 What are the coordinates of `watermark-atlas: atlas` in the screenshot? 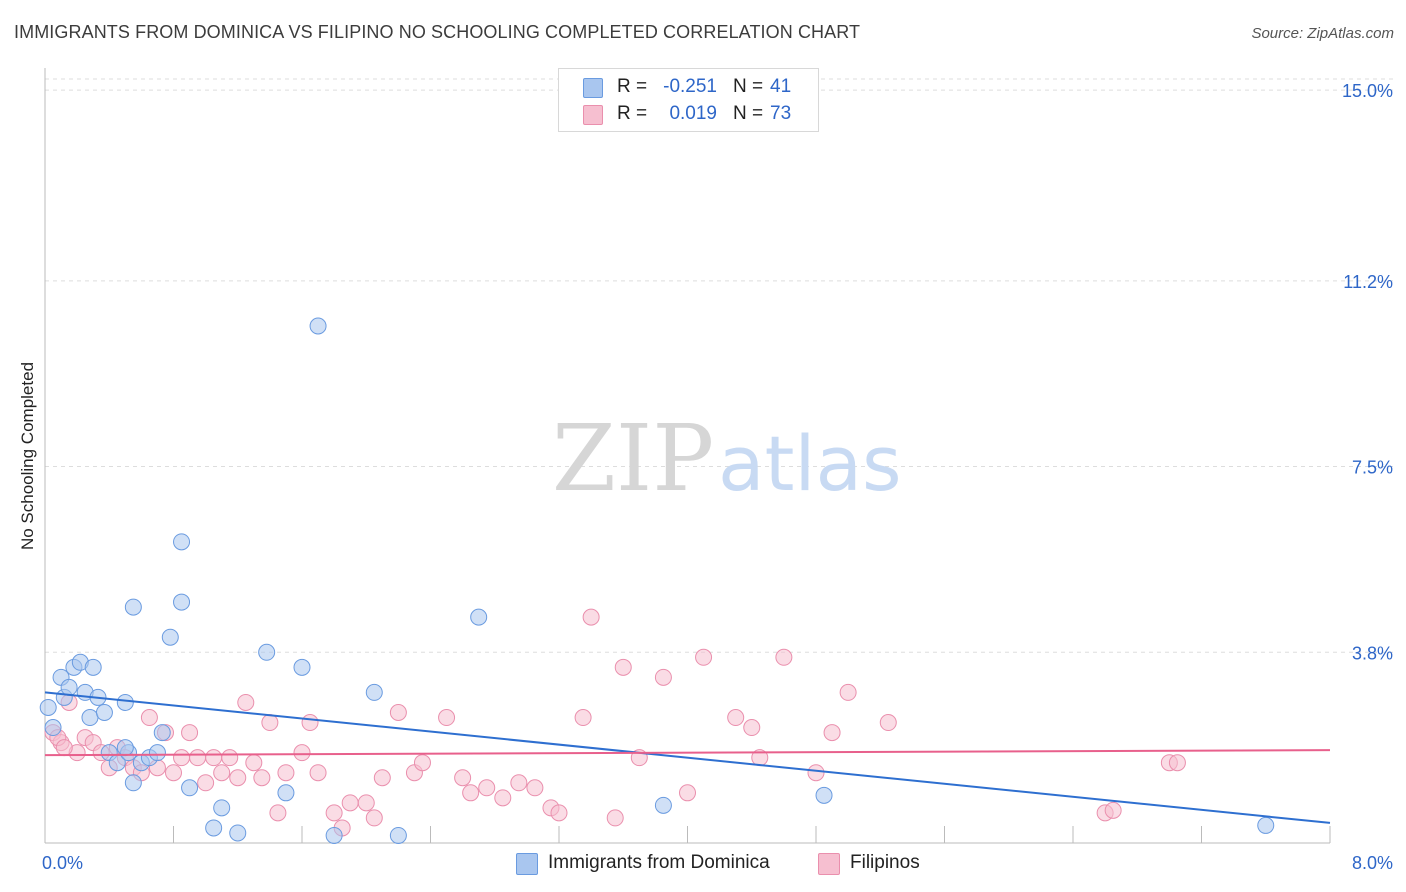 It's located at (810, 463).